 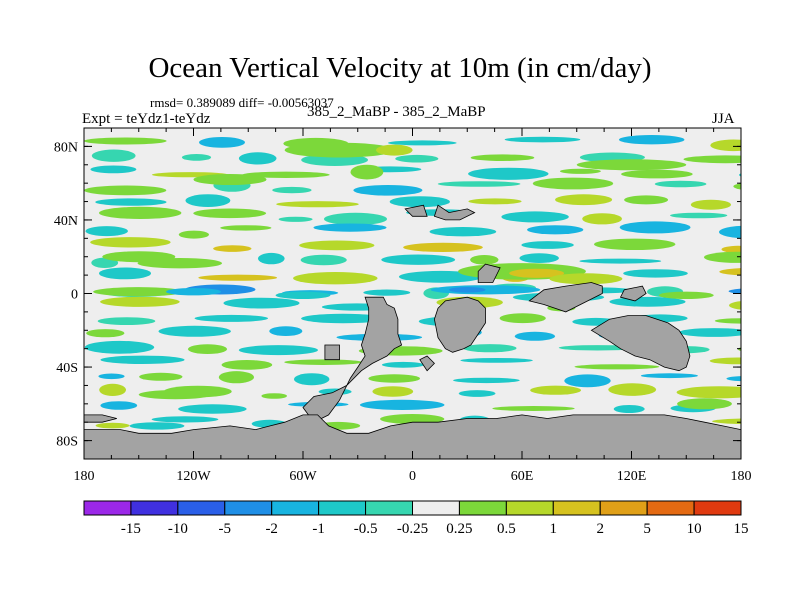 I want to click on colorbar-label: 2, so click(x=600, y=529).